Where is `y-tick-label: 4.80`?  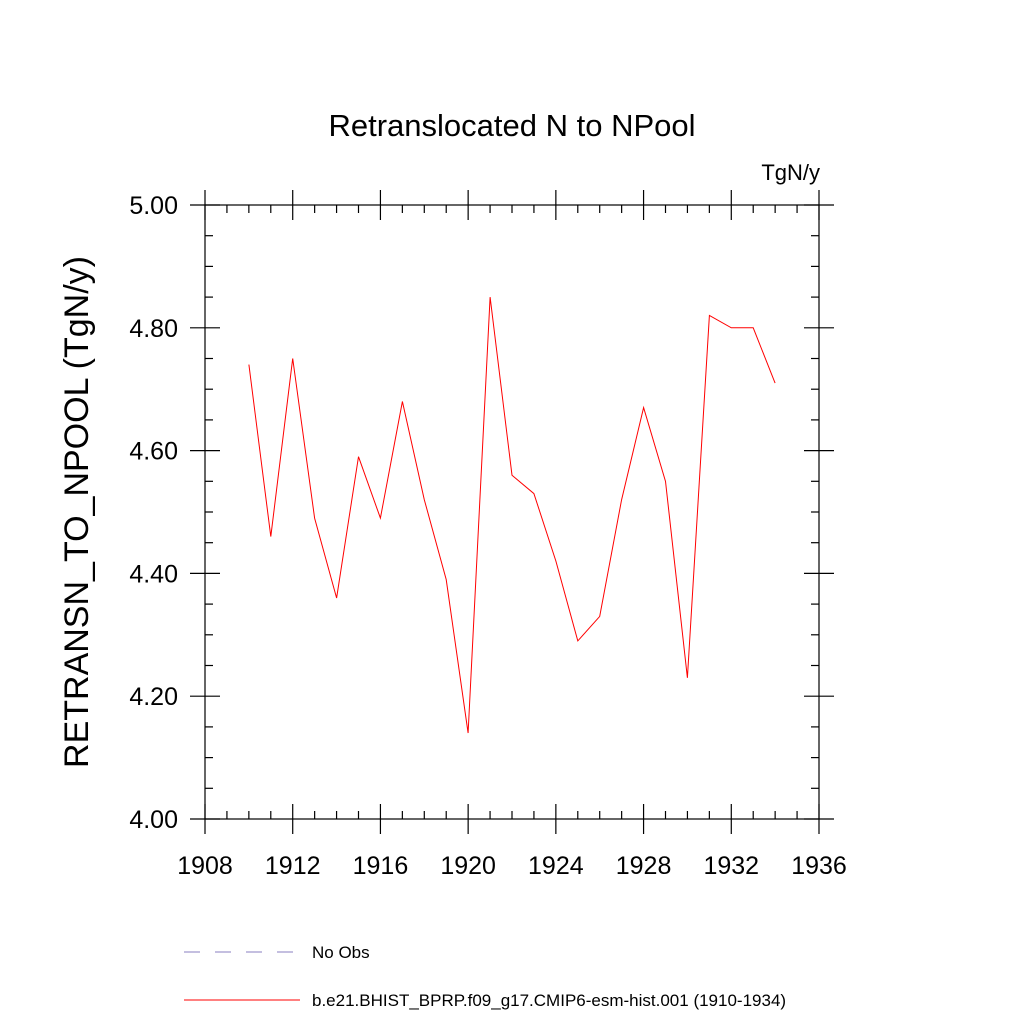
y-tick-label: 4.80 is located at coordinates (153, 329).